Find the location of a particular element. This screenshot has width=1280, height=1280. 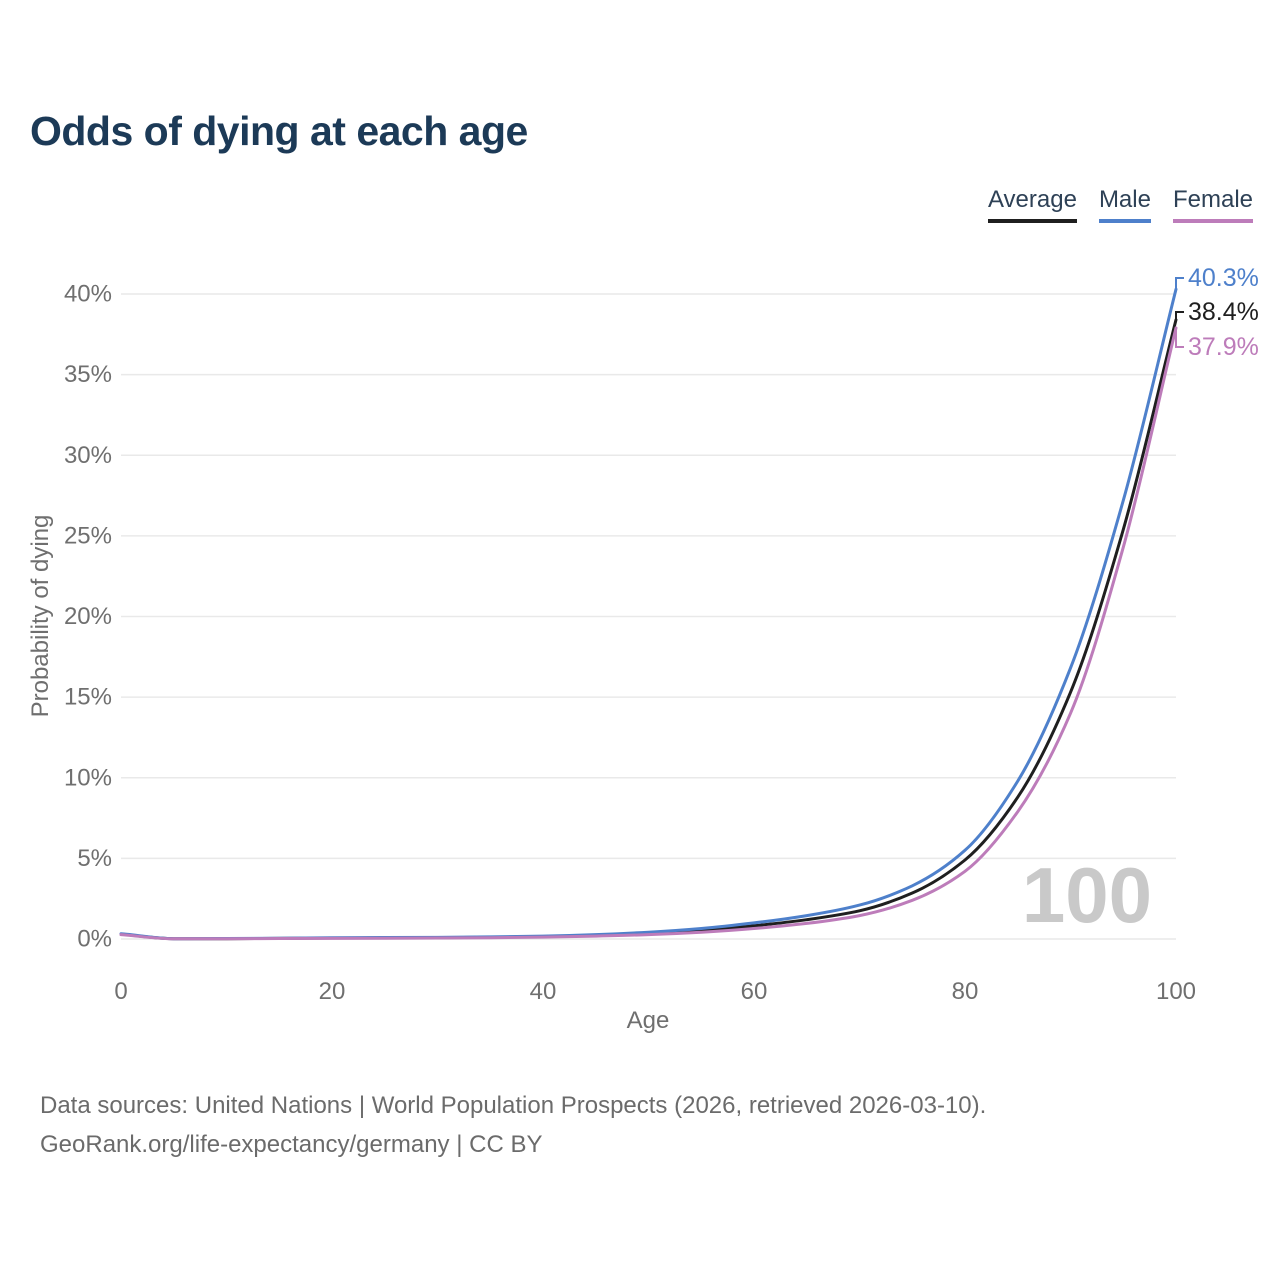

y-tick-label: 40% is located at coordinates (88, 294).